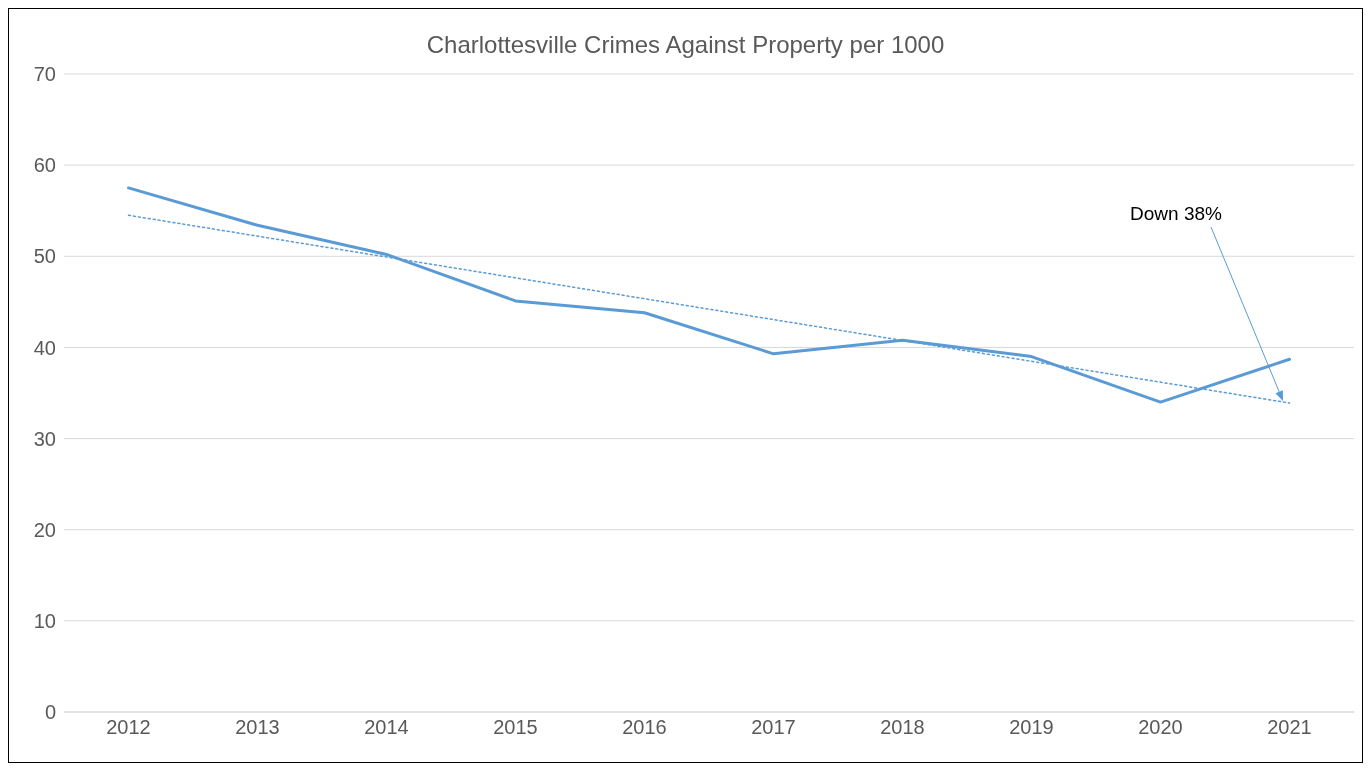 The height and width of the screenshot is (771, 1371). Describe the element at coordinates (386, 727) in the screenshot. I see `x-tick-label: 2014` at that location.